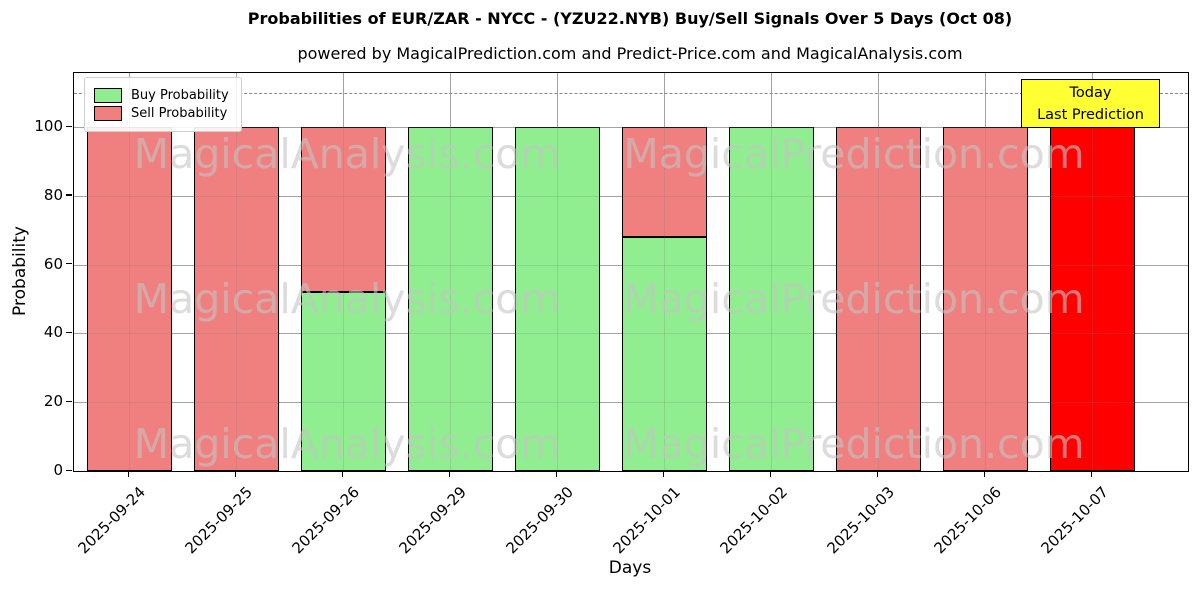  Describe the element at coordinates (53, 332) in the screenshot. I see `y-tick-label: 40` at that location.